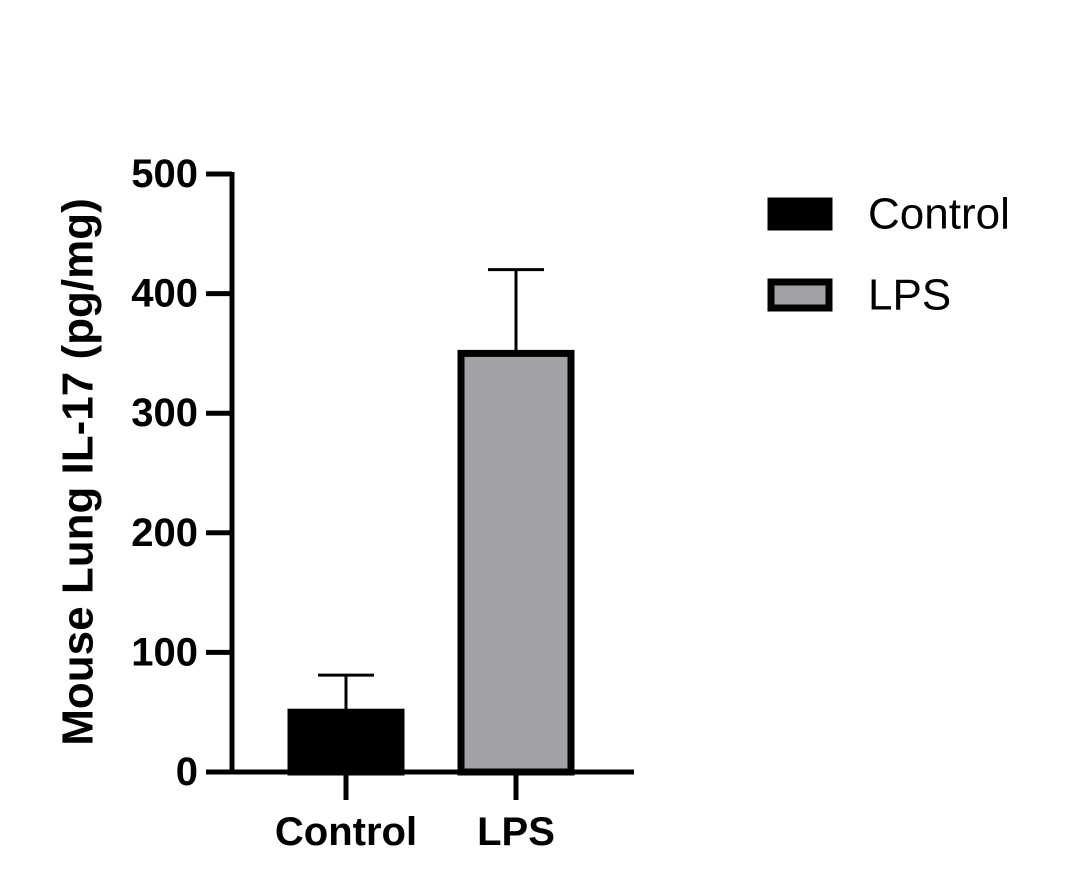  What do you see at coordinates (516, 562) in the screenshot?
I see `bar-lps` at bounding box center [516, 562].